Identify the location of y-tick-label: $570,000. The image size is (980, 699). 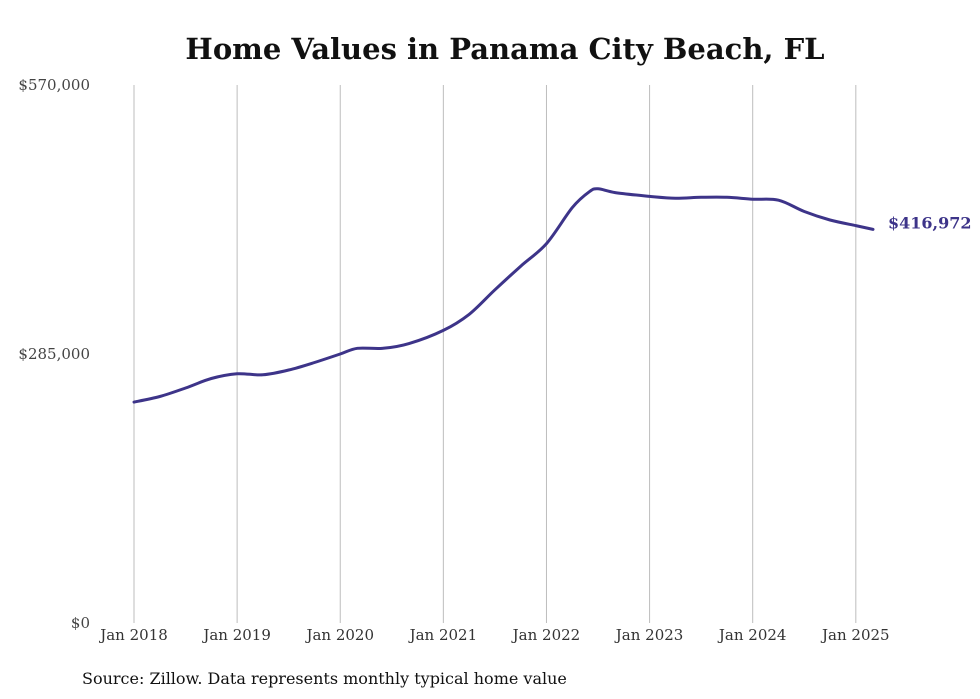
(54, 85).